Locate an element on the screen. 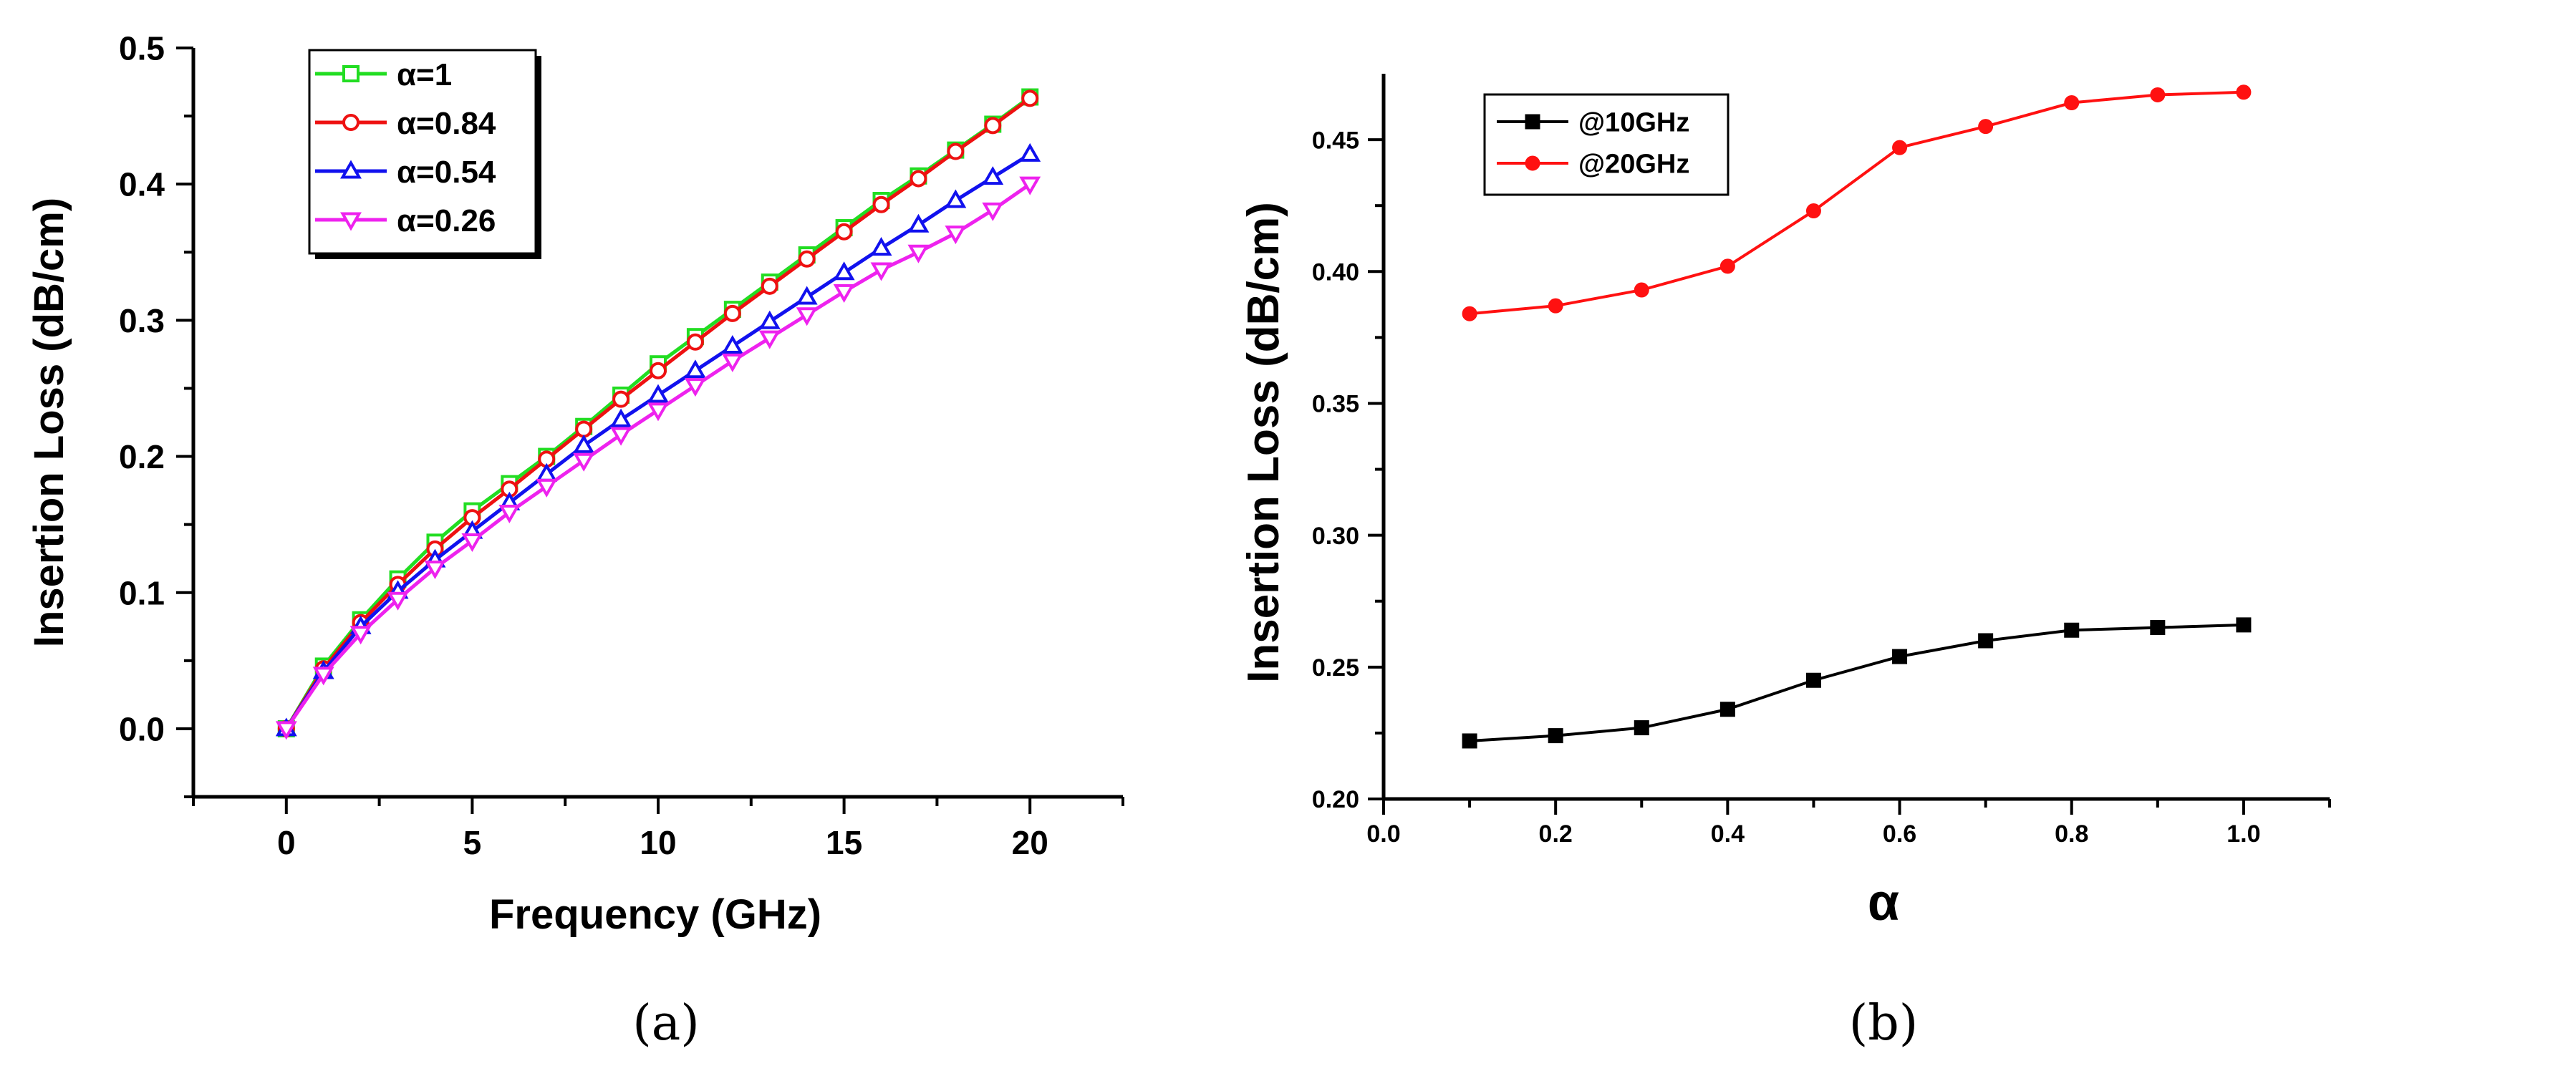  x-axis-label: Frequency (GHz) is located at coordinates (655, 914).